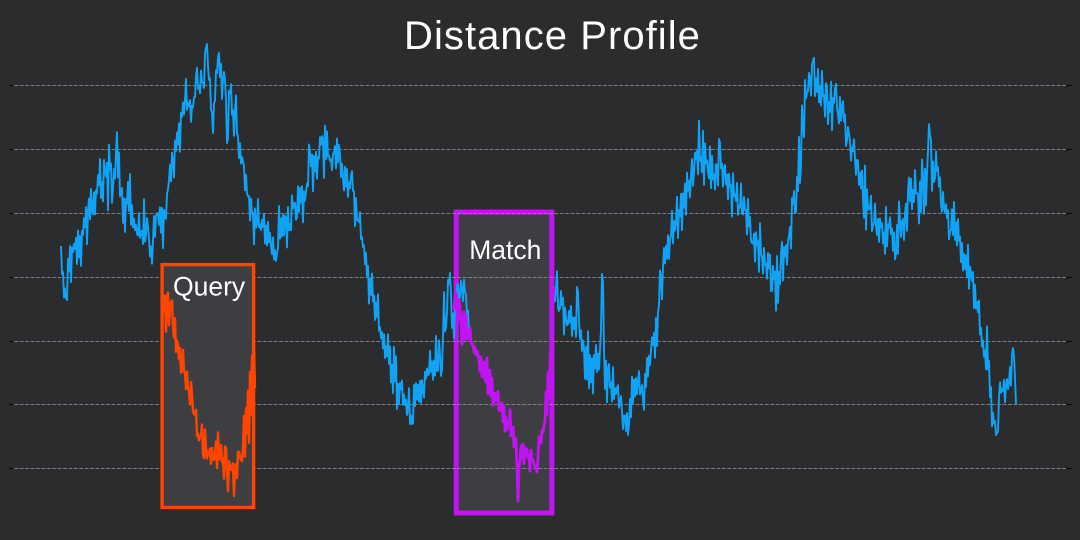 Image resolution: width=1080 pixels, height=540 pixels. What do you see at coordinates (209, 286) in the screenshot?
I see `svg-text: Query` at bounding box center [209, 286].